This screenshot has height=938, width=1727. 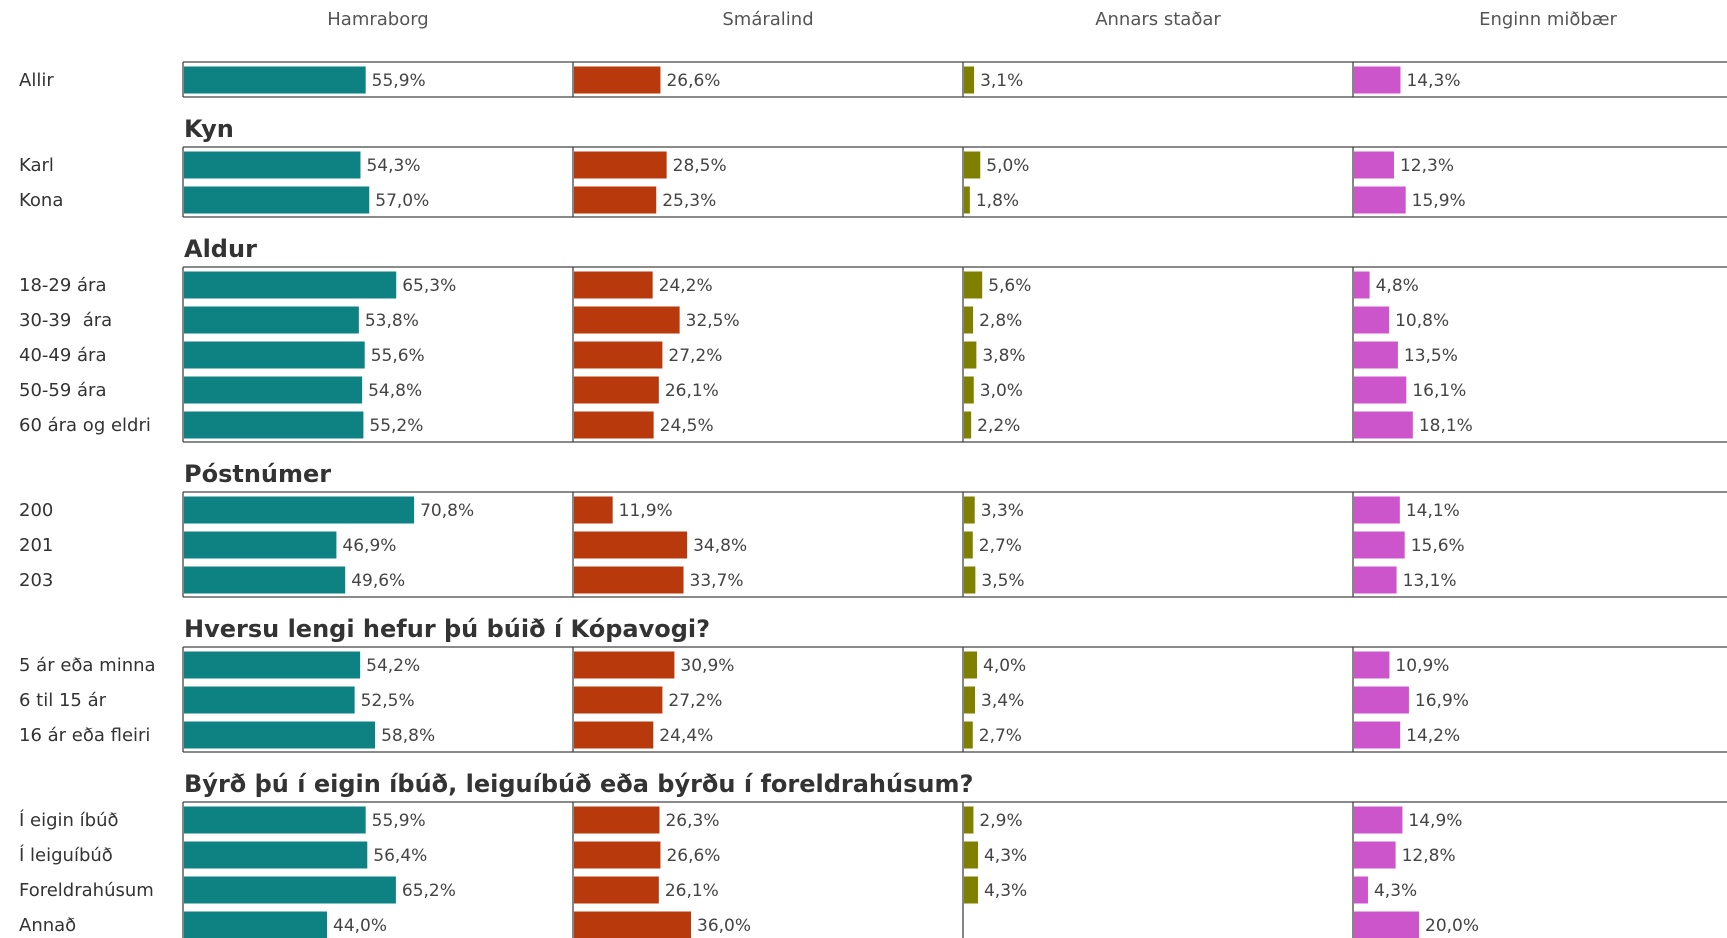 What do you see at coordinates (36, 580) in the screenshot?
I see `row-label: 203` at bounding box center [36, 580].